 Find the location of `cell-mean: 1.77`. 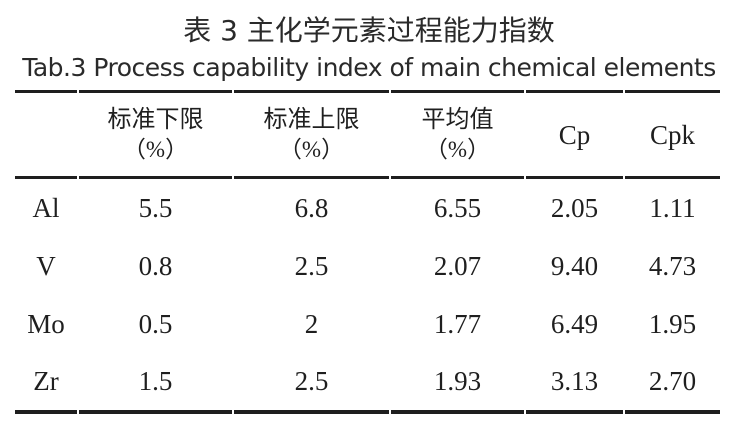

cell-mean: 1.77 is located at coordinates (457, 323).